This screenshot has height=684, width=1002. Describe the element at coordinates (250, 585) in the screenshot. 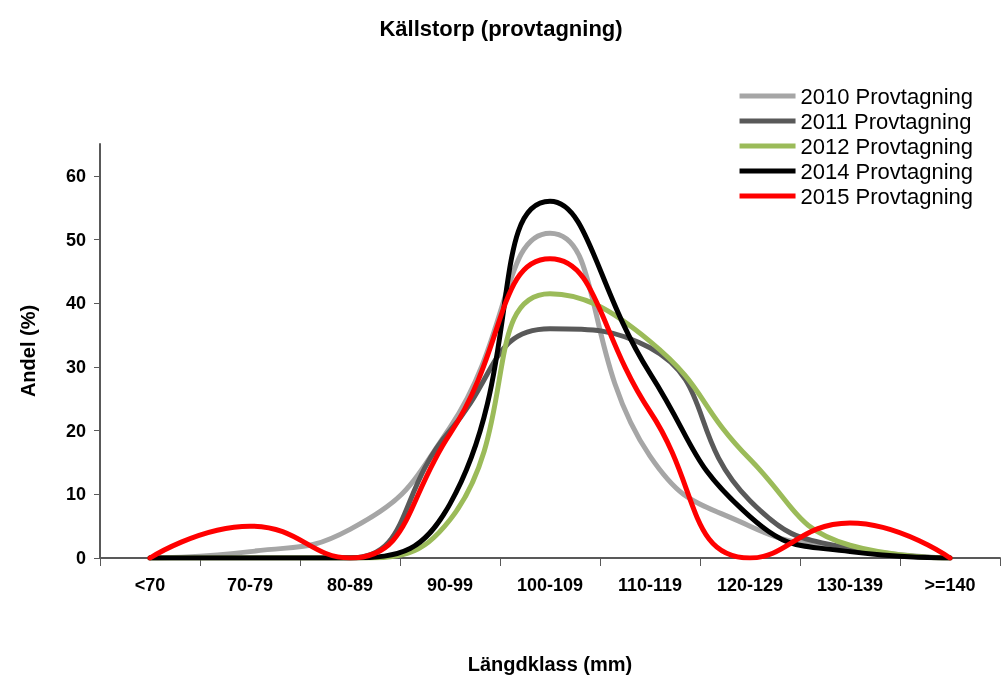

I see `x-tick-label: 70-79` at that location.